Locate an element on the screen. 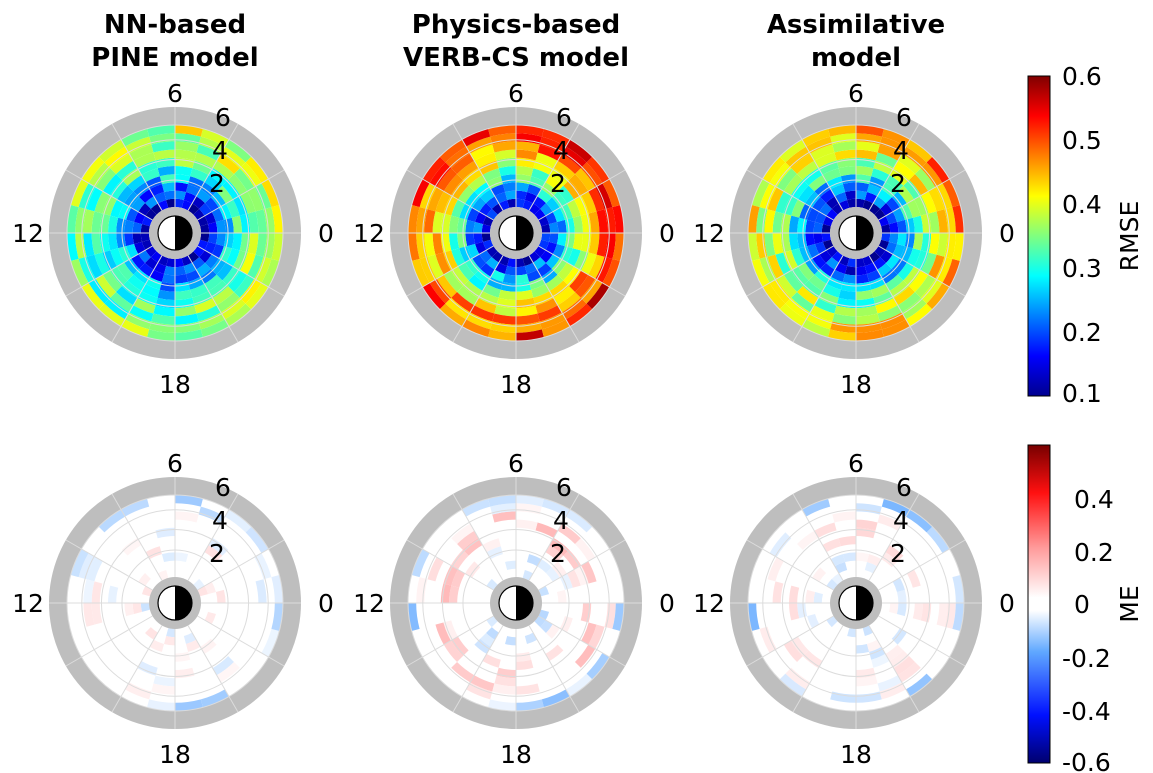  title-line1: NN-based is located at coordinates (175, 25).